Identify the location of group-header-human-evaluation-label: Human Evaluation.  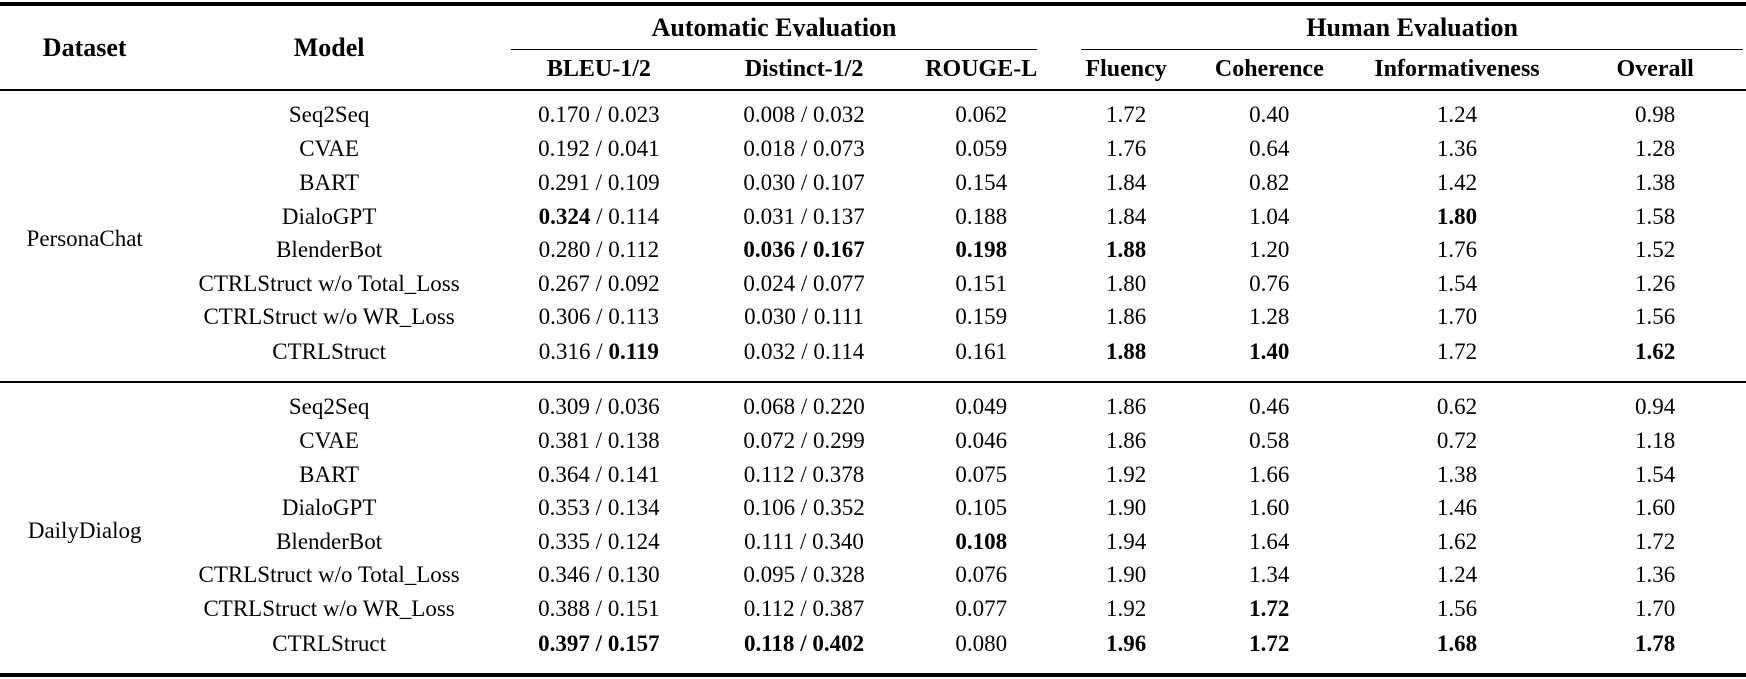
(1412, 28).